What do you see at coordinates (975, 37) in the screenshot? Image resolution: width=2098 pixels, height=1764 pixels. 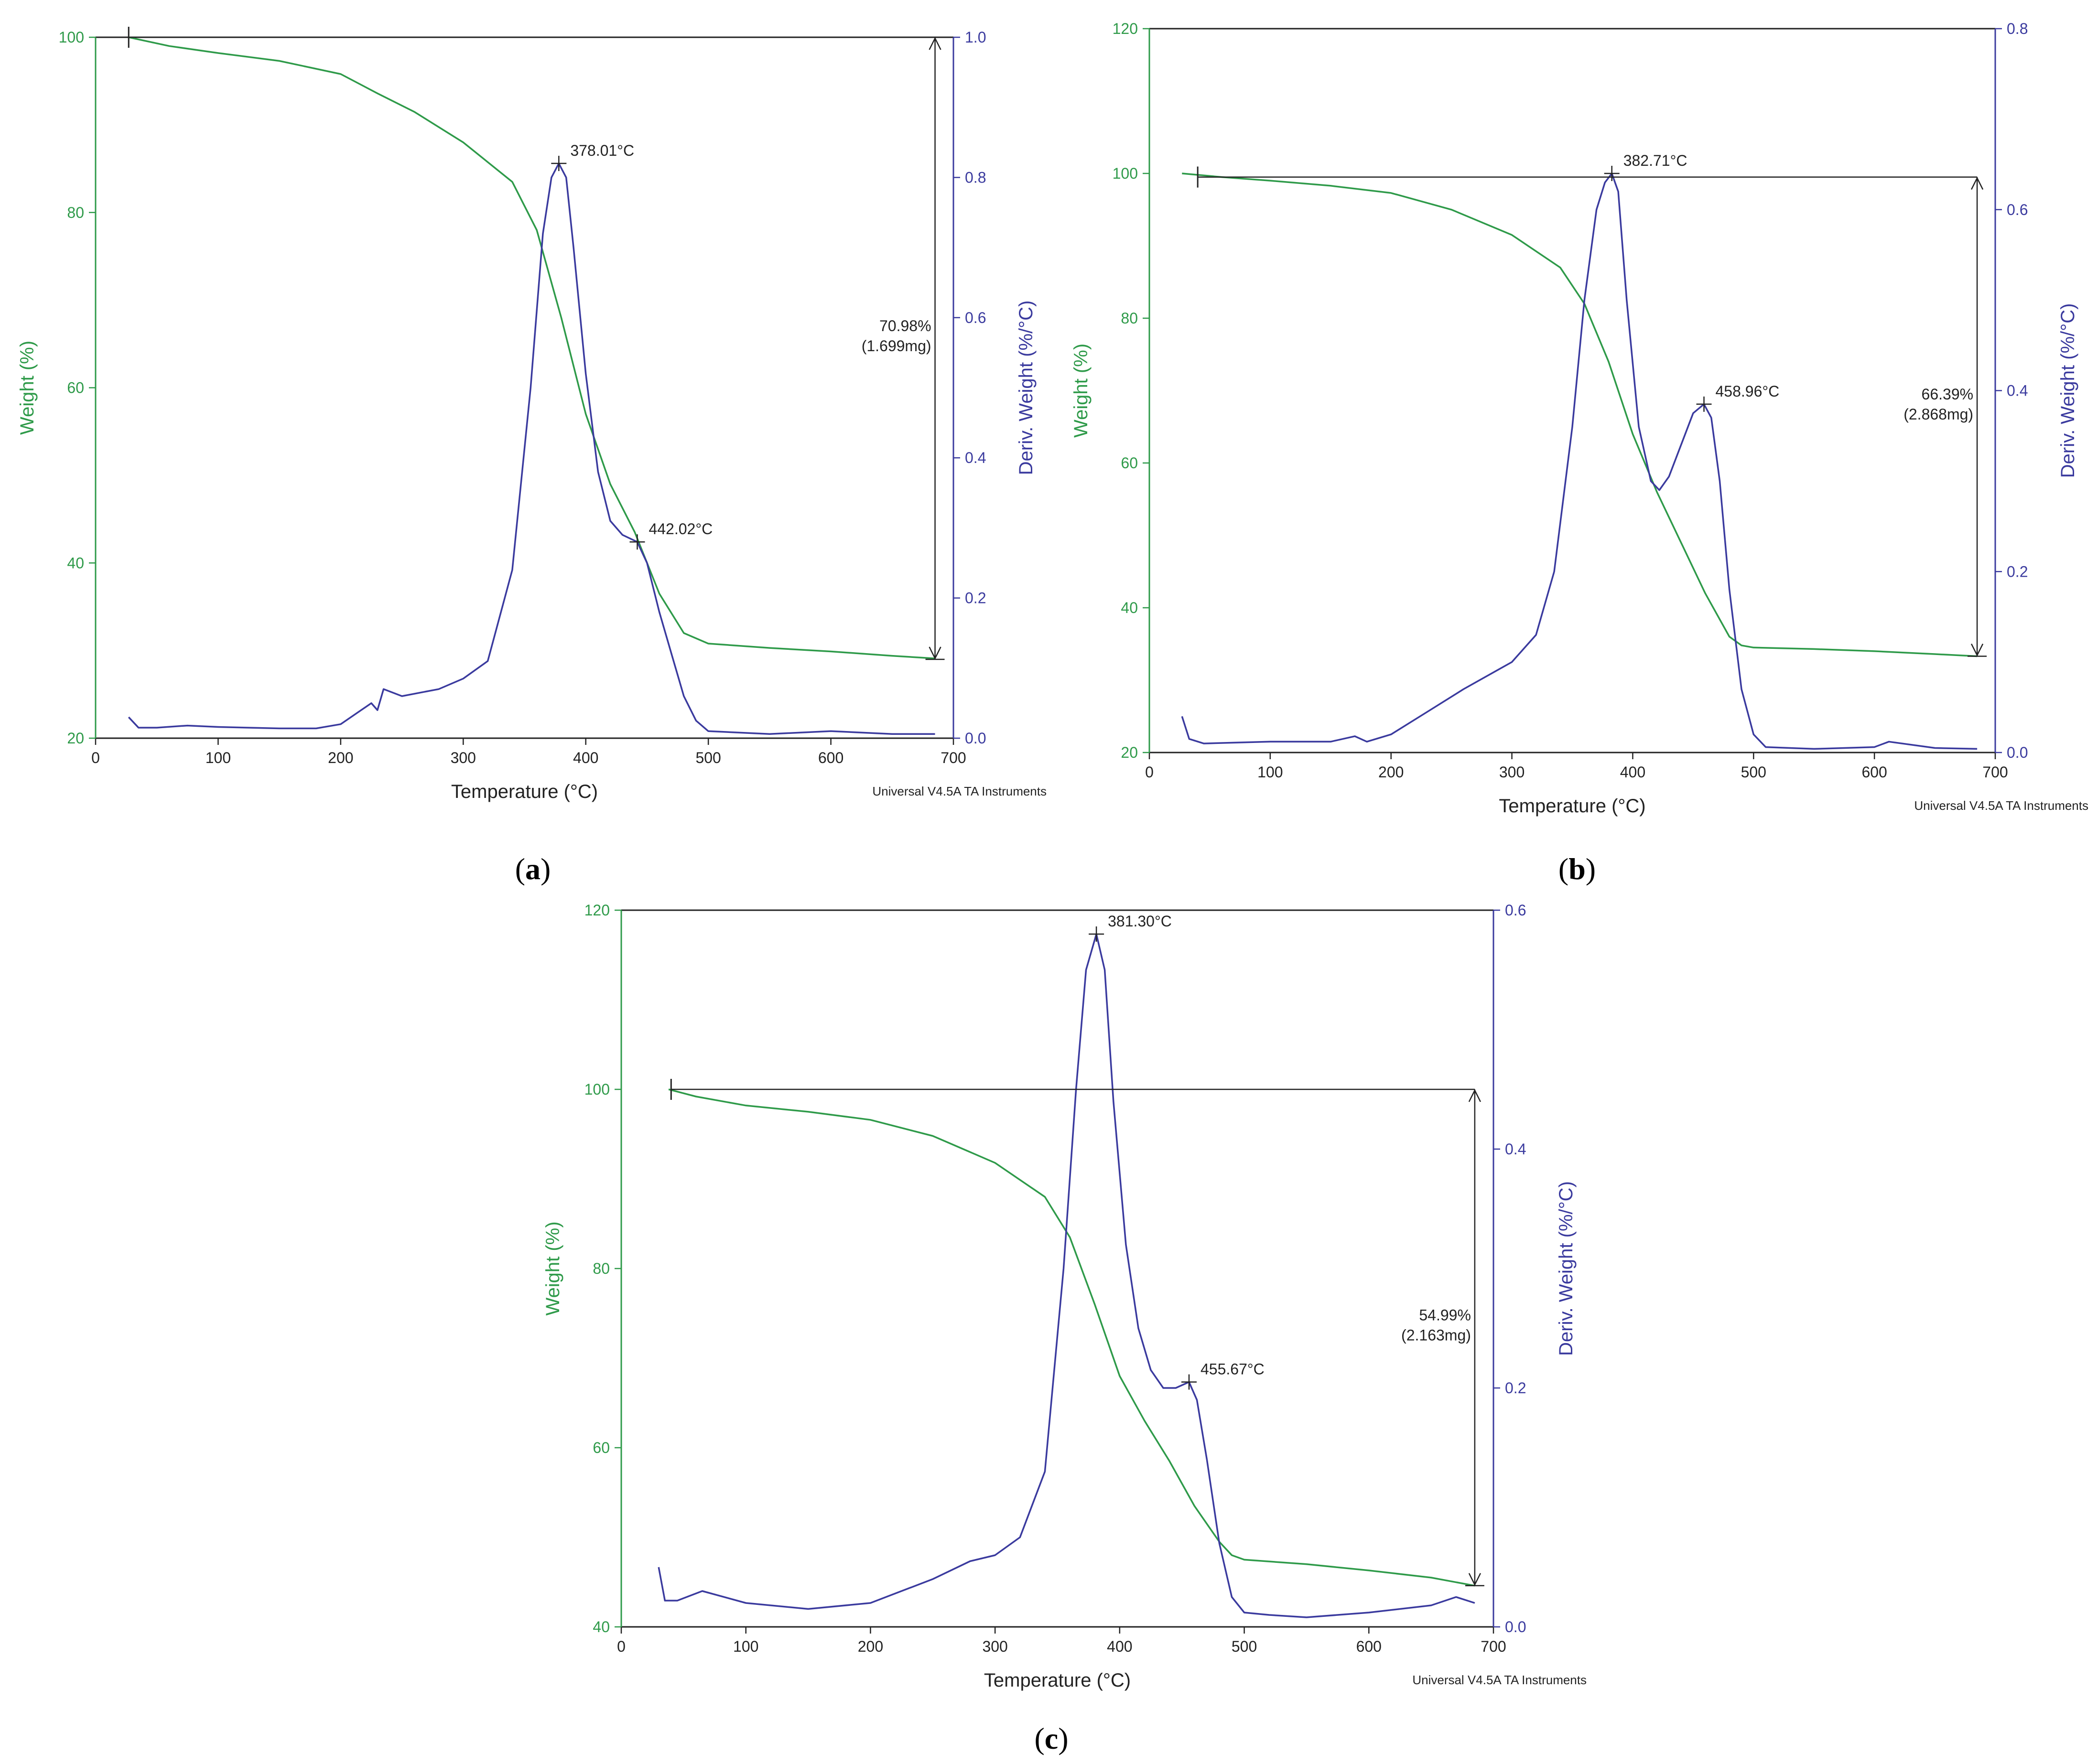 I see `y2-tick-label: 1.0` at bounding box center [975, 37].